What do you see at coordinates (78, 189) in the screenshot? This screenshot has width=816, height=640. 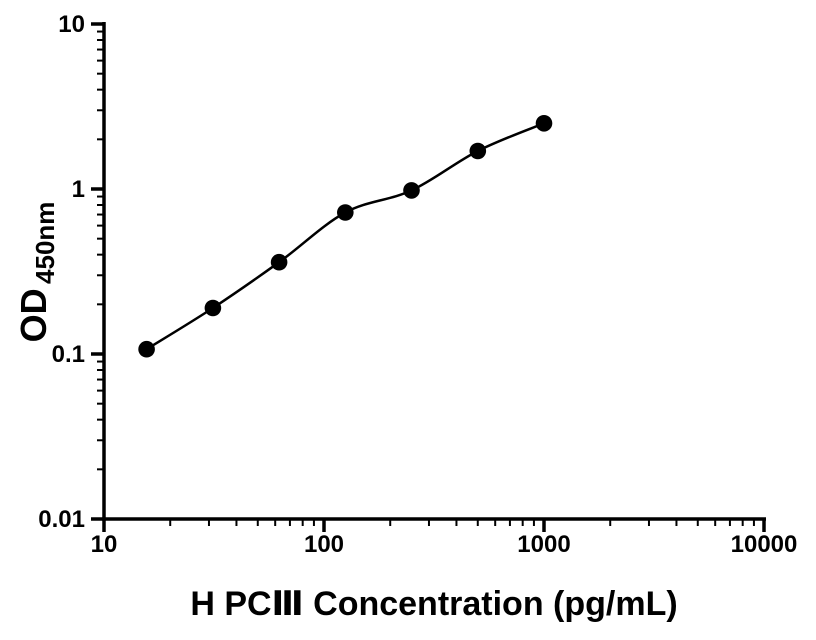 I see `y-tick-label: 1` at bounding box center [78, 189].